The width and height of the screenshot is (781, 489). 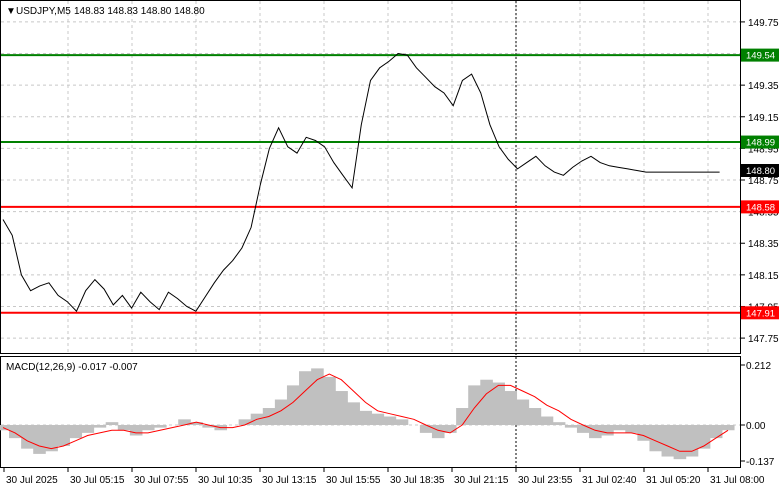 What do you see at coordinates (353, 480) in the screenshot?
I see `time-tick-label: 30 Jul 15:55` at bounding box center [353, 480].